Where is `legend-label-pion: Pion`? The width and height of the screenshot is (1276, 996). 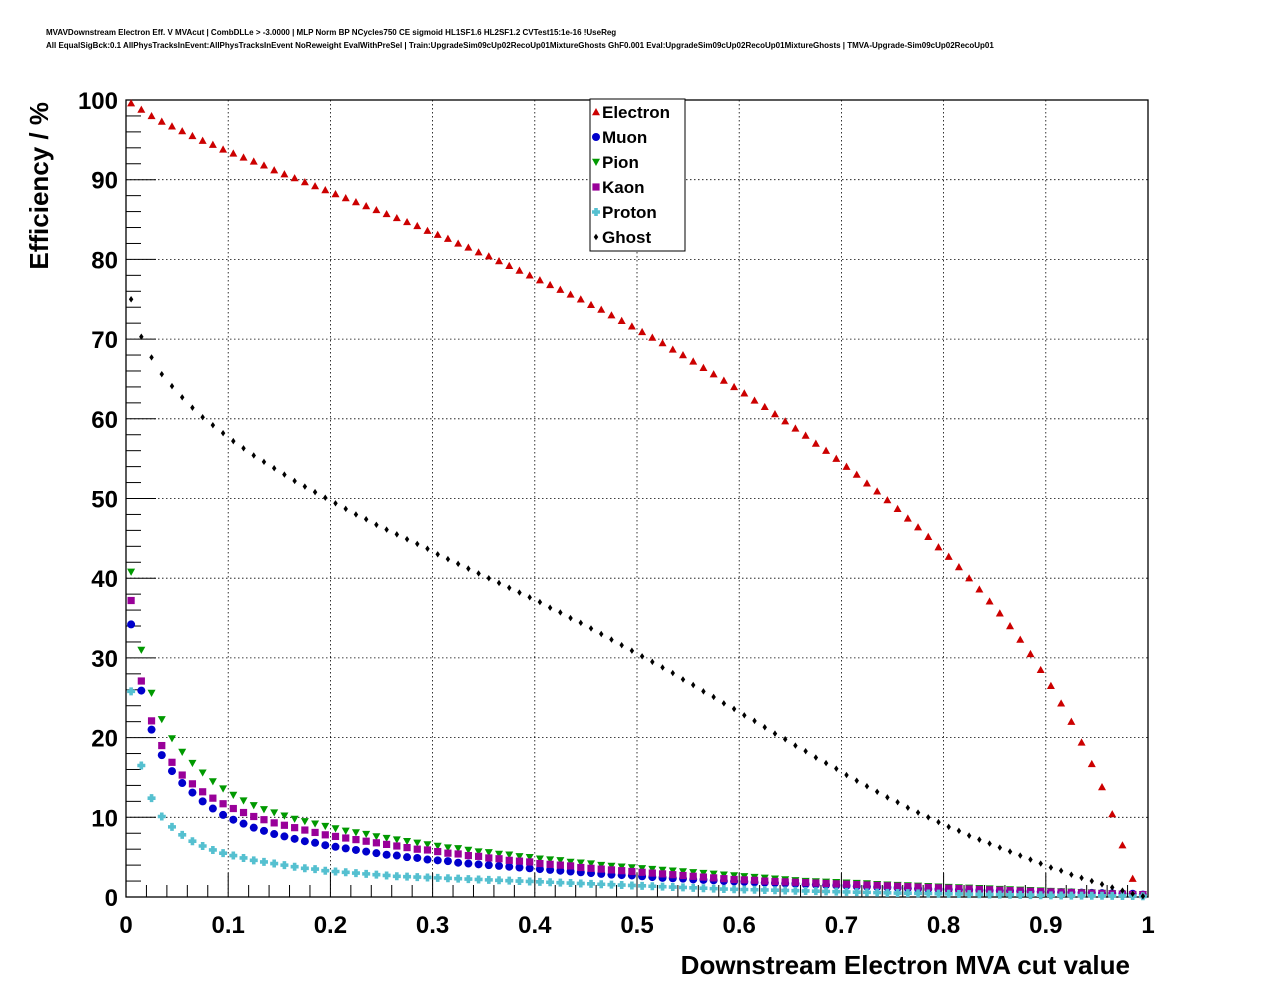 legend-label-pion: Pion is located at coordinates (620, 162).